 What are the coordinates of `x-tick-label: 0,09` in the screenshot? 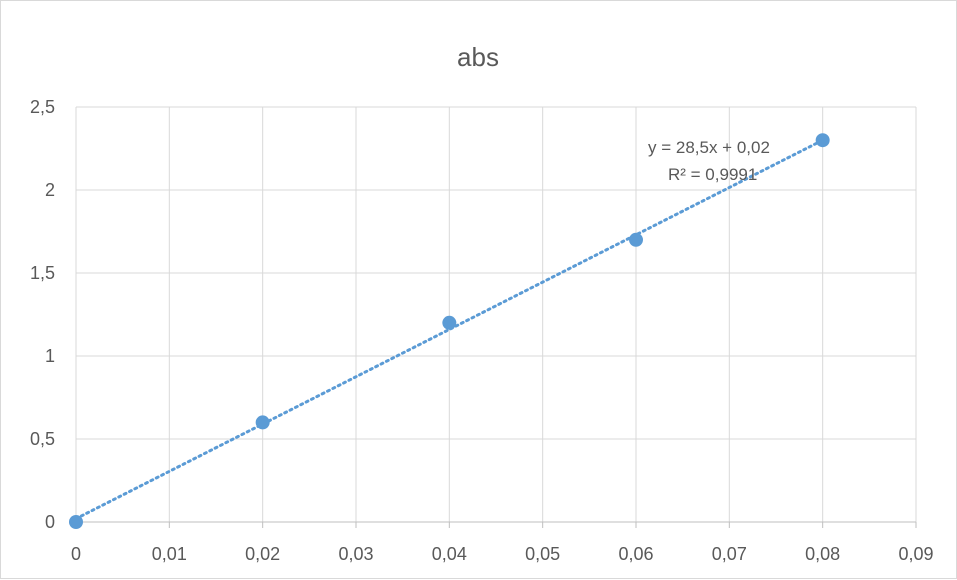 It's located at (915, 554).